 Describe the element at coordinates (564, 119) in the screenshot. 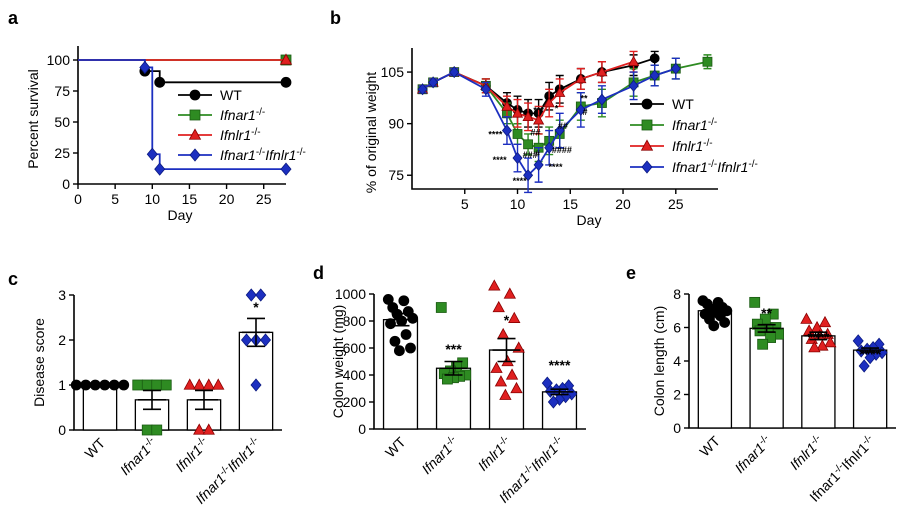

I see `axis-b` at that location.